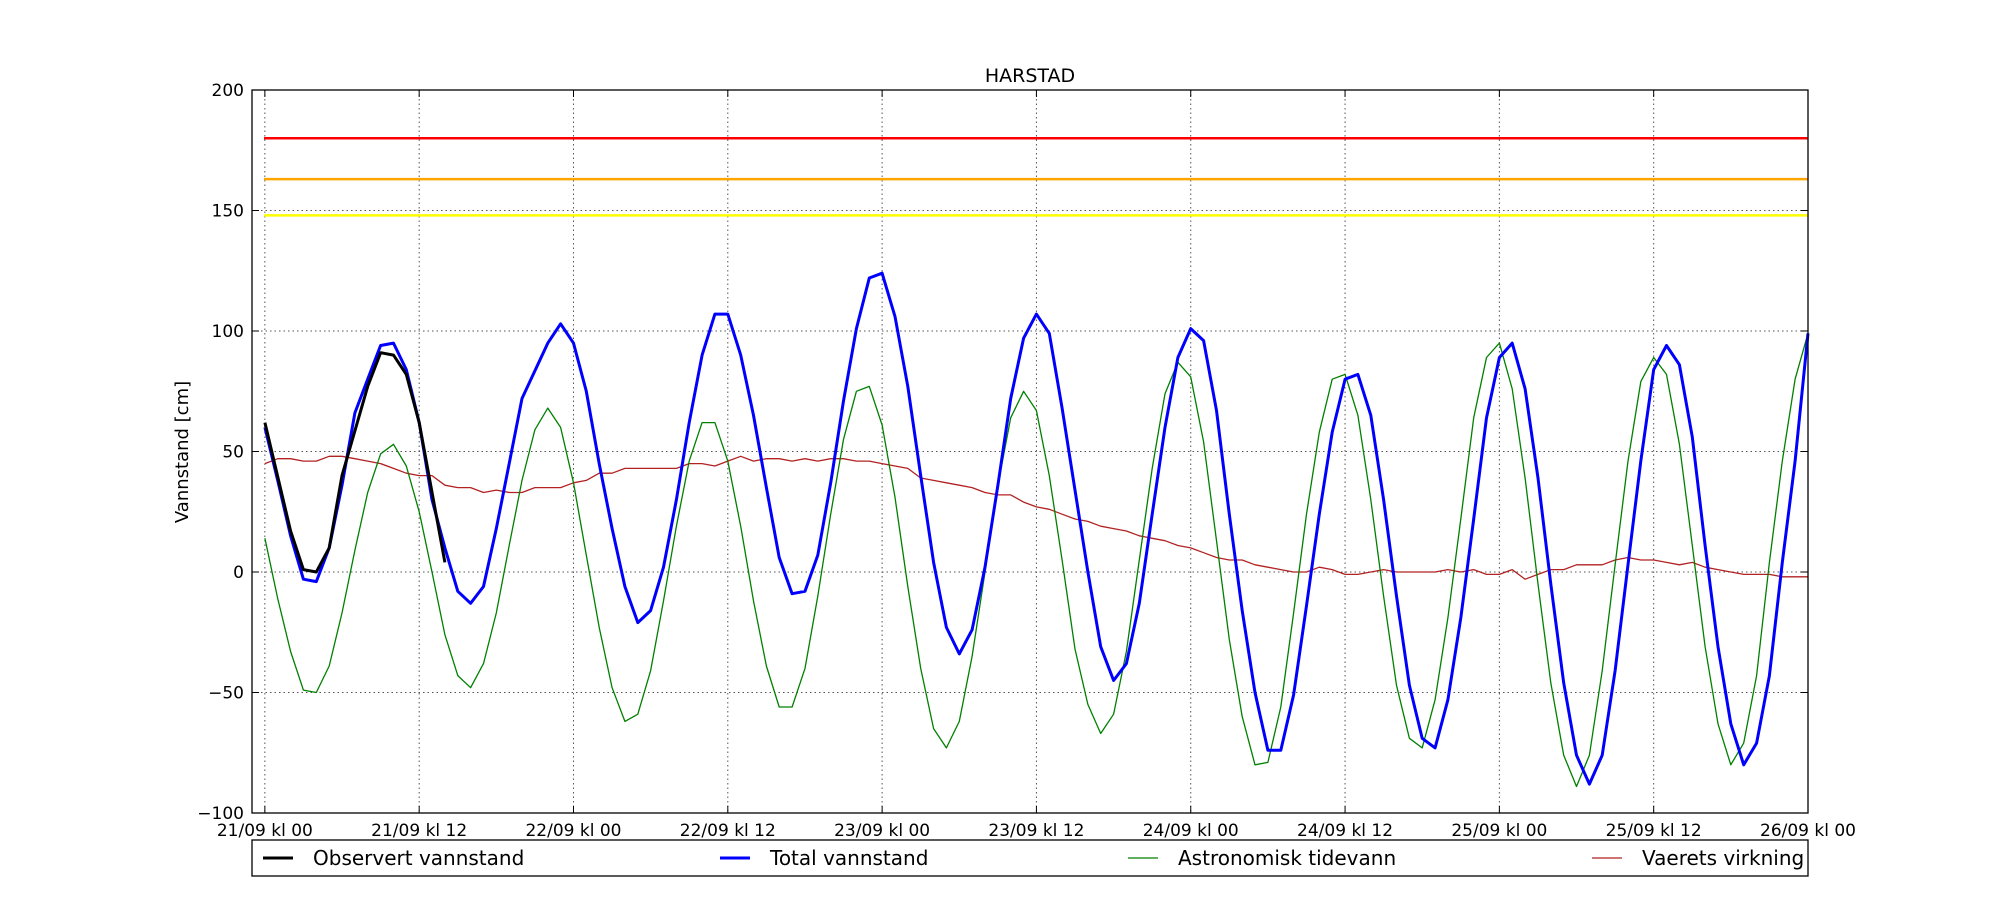 This screenshot has height=900, width=2000. What do you see at coordinates (1036, 831) in the screenshot?
I see `x-tick-label: 23/09 kl 12` at bounding box center [1036, 831].